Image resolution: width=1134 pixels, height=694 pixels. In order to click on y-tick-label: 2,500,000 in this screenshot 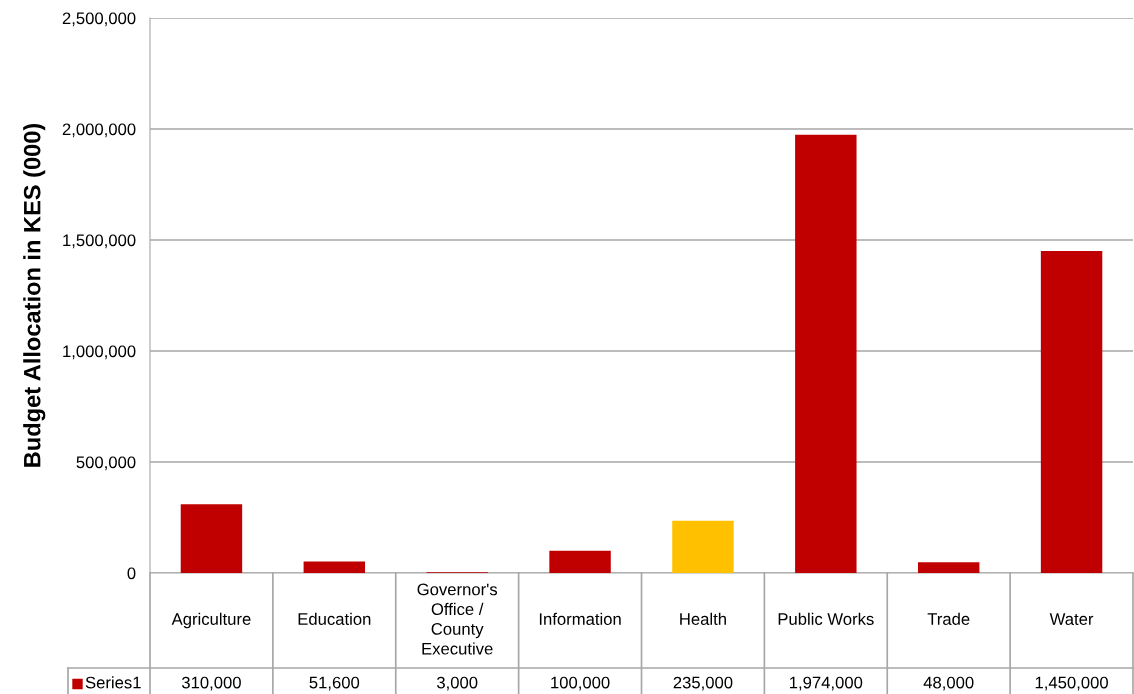, I will do `click(99, 19)`.